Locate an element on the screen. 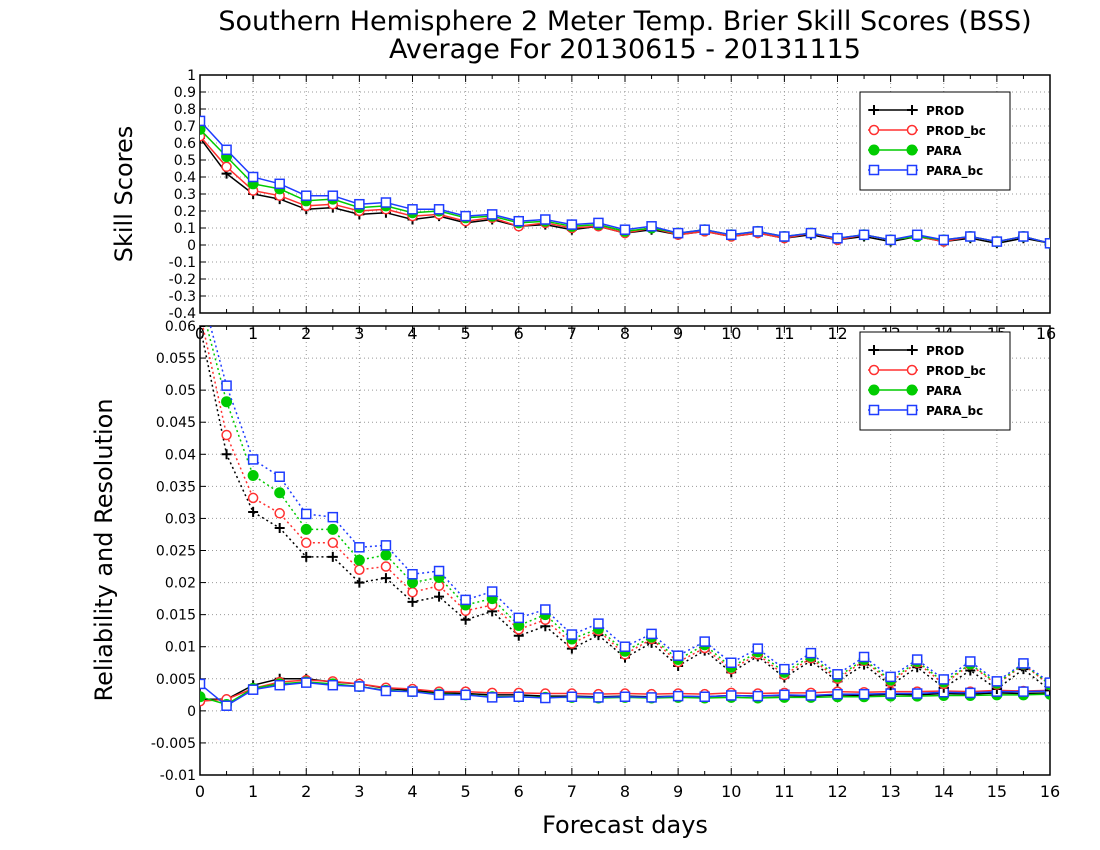 This screenshot has width=1100, height=850. y-tick-label: -0.005 is located at coordinates (173, 744).